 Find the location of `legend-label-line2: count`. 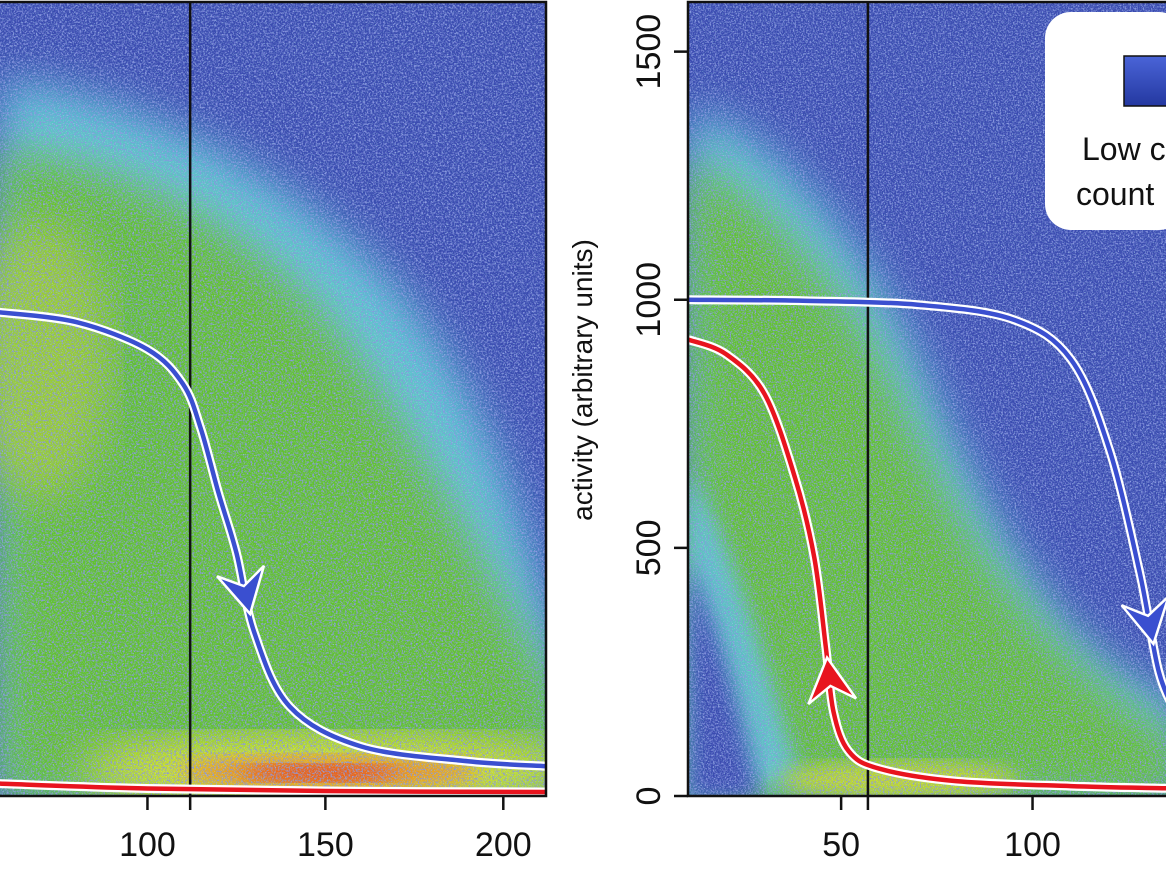

legend-label-line2: count is located at coordinates (1115, 194).